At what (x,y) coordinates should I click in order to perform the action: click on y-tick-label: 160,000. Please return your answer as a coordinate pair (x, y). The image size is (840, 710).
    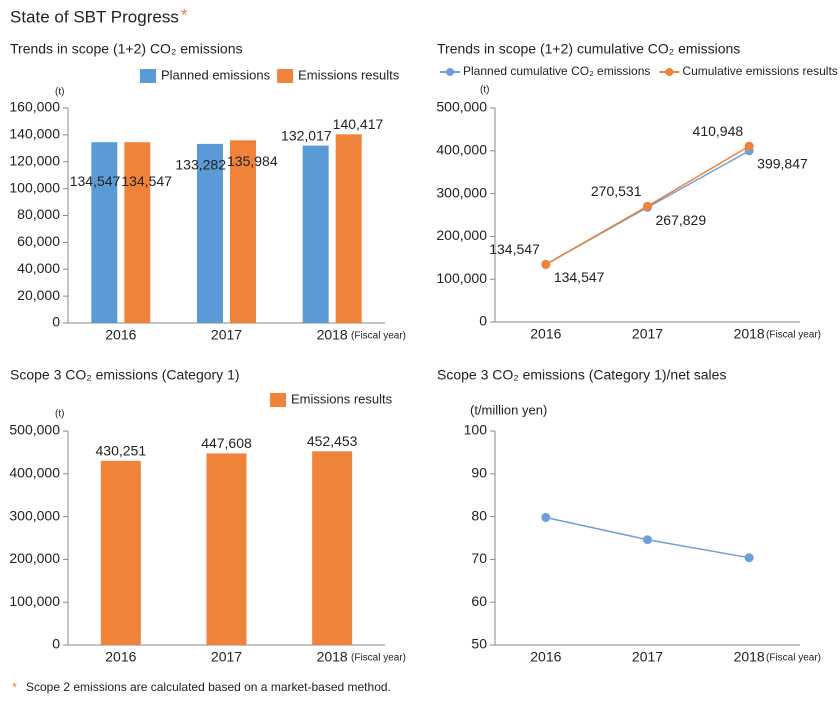
    Looking at the image, I should click on (34, 107).